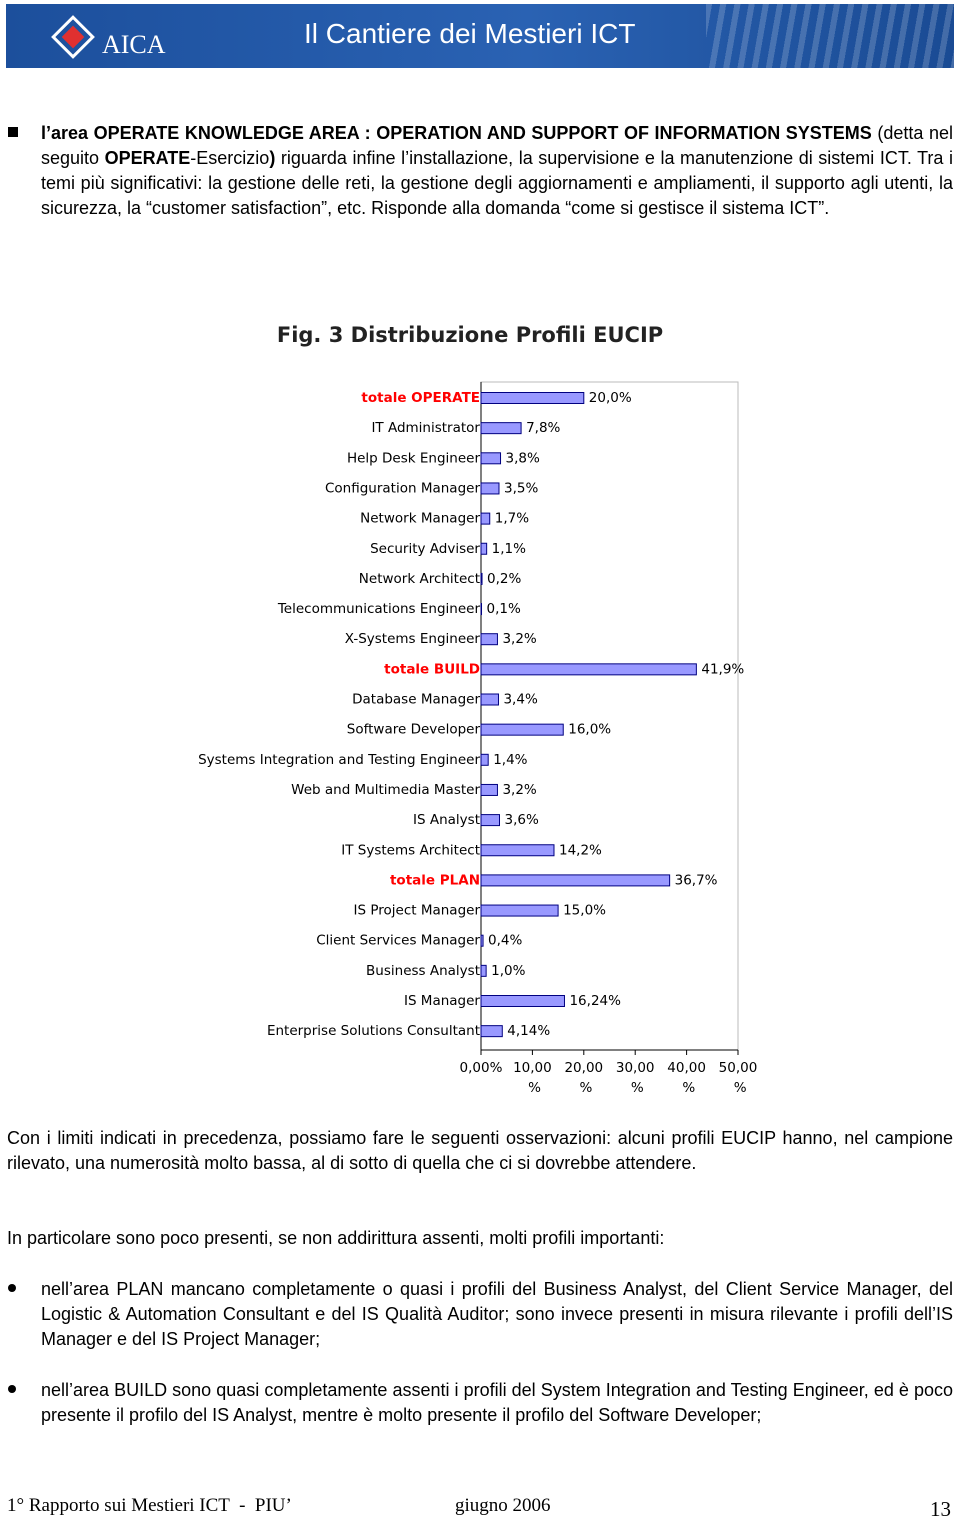  I want to click on bullet-square, so click(13, 132).